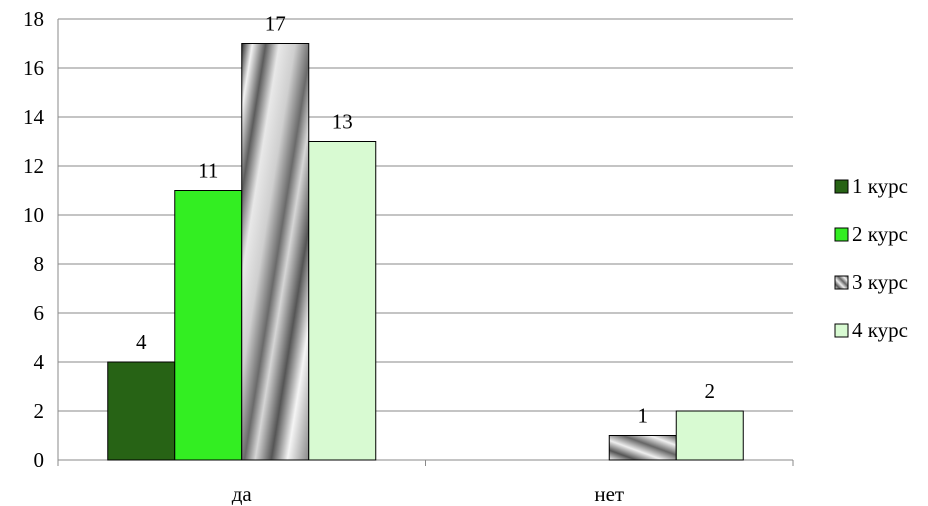 This screenshot has width=928, height=506. What do you see at coordinates (39, 411) in the screenshot?
I see `y-tick-label: 2` at bounding box center [39, 411].